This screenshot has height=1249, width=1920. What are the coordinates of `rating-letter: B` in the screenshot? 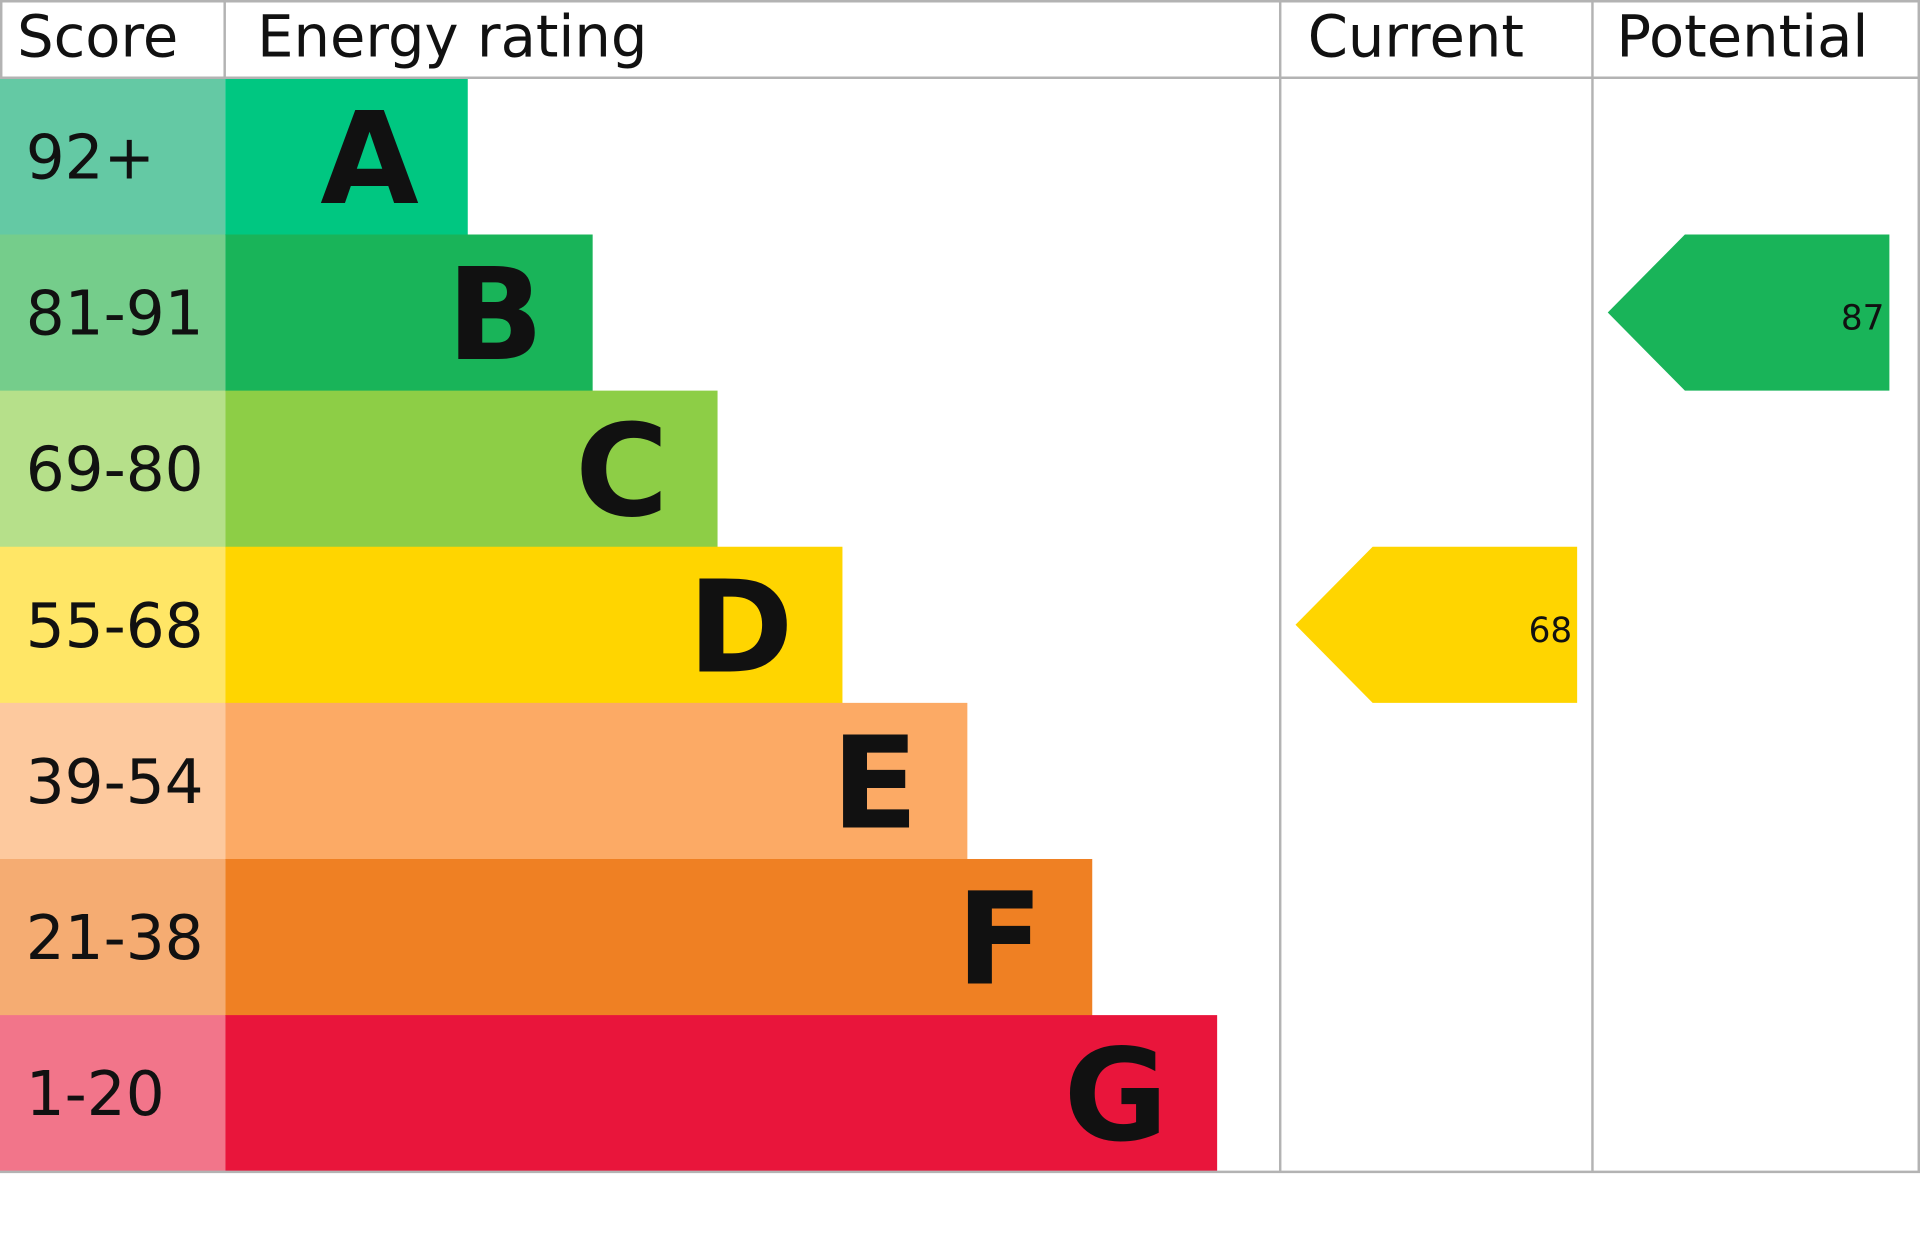 It's located at (495, 316).